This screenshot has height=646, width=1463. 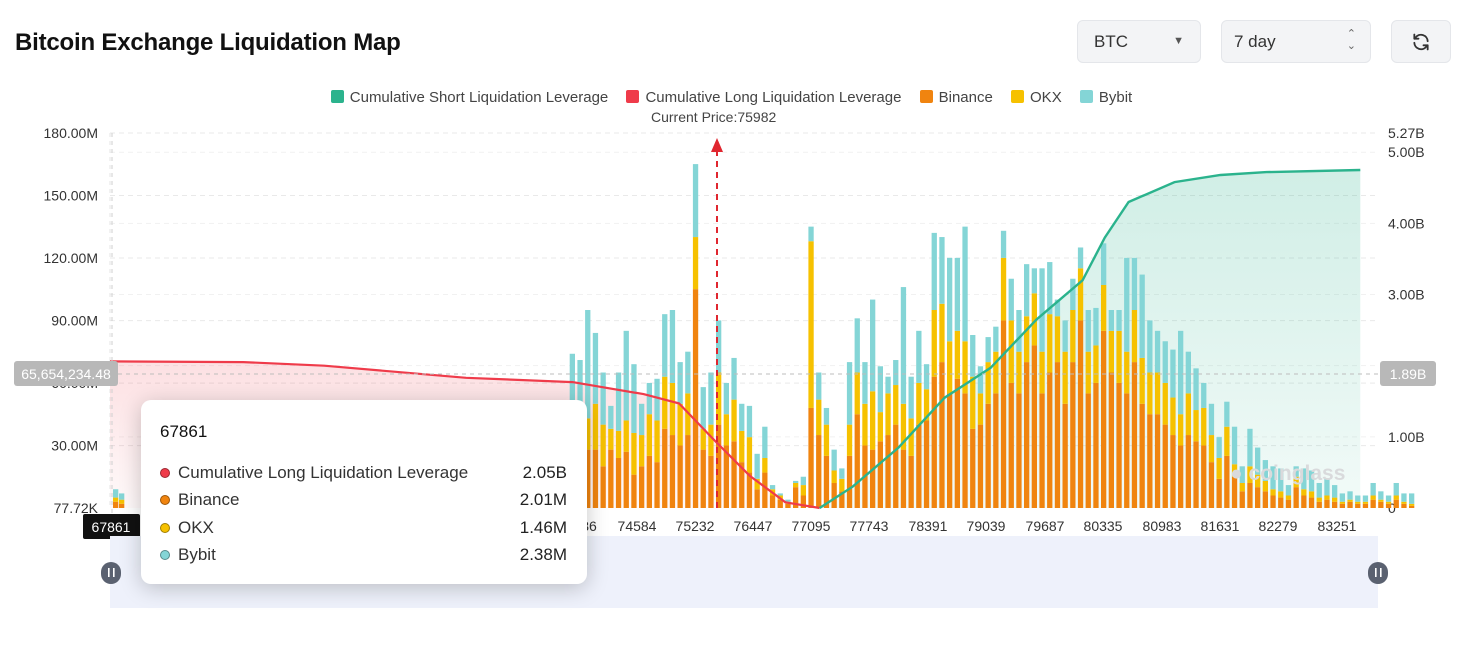 I want to click on legend-item-short: Cumulative Short Liquidation Leverage, so click(x=469, y=97).